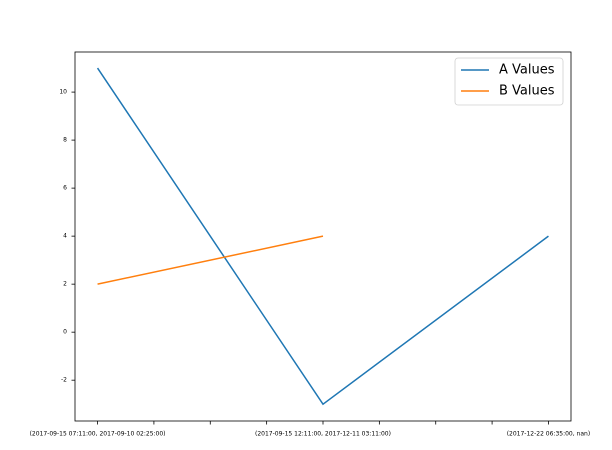 This screenshot has height=450, width=612. Describe the element at coordinates (63, 92) in the screenshot. I see `y-tick-label: 10` at that location.